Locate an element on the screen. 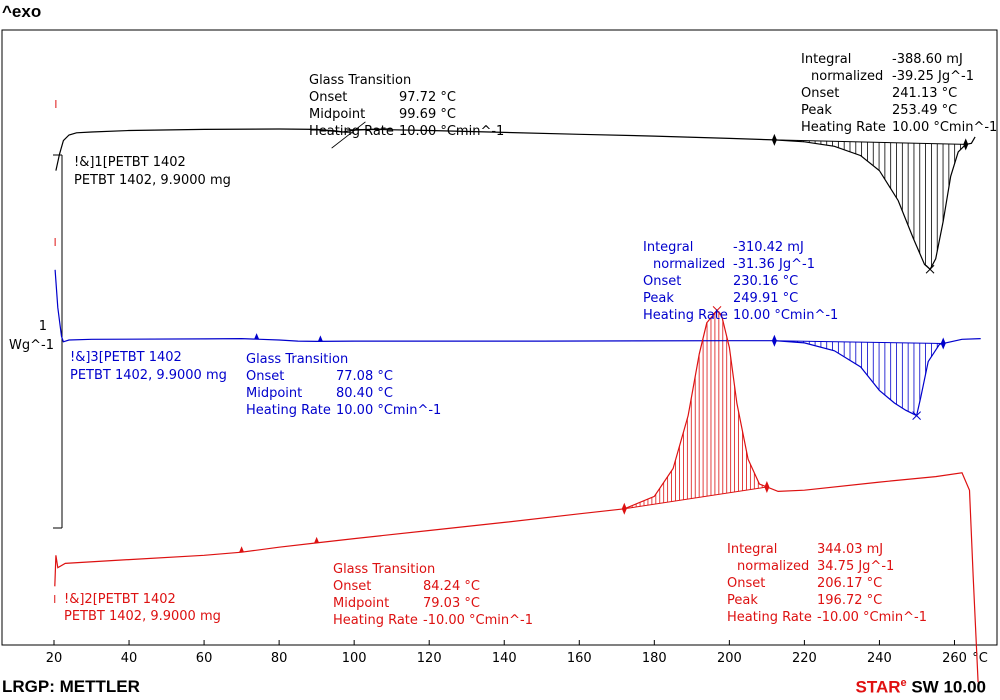  red-peak-integral-value: 34.75 Jg^-1 is located at coordinates (855, 566).